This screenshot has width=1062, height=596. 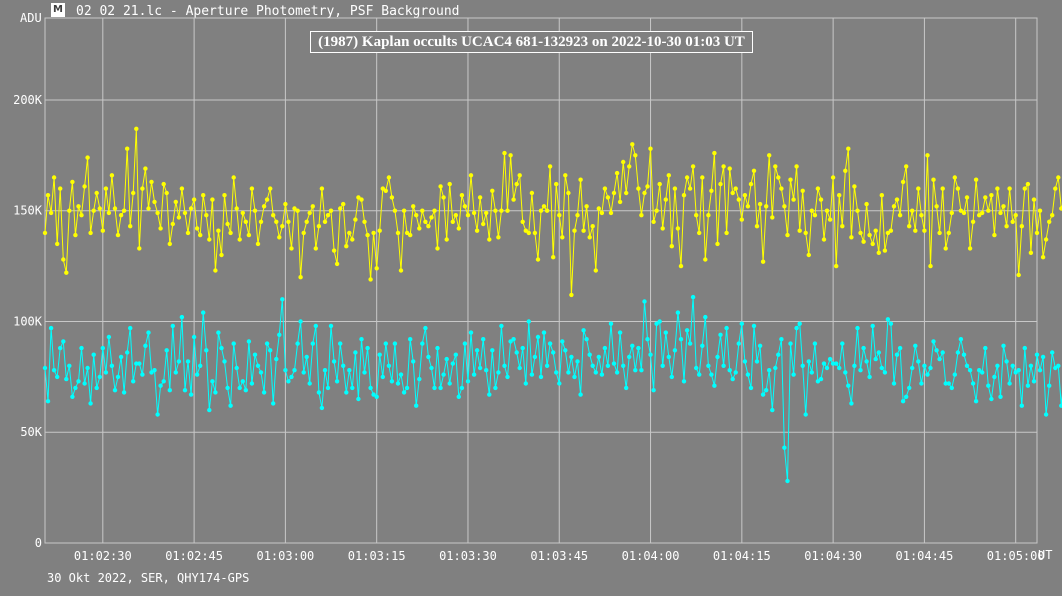 What do you see at coordinates (742, 556) in the screenshot?
I see `x-tick-label: 01:04:15` at bounding box center [742, 556].